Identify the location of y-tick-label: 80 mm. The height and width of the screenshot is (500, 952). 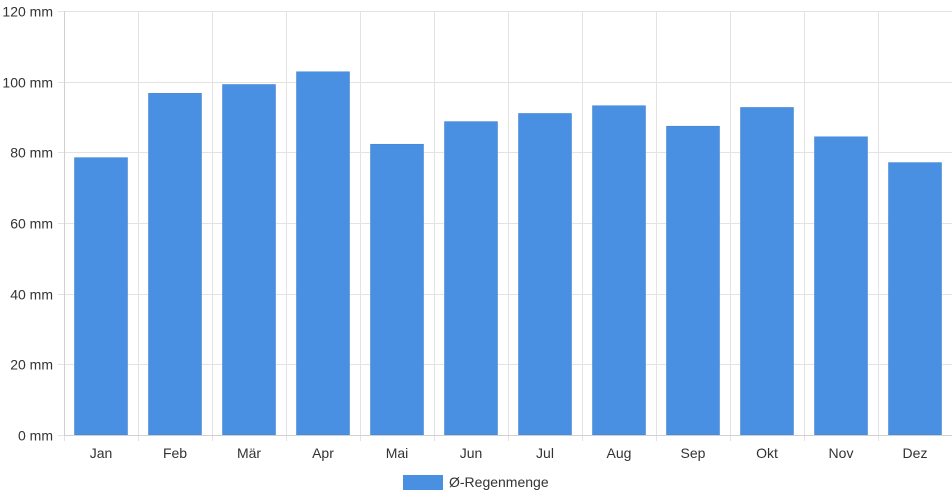
(31, 153).